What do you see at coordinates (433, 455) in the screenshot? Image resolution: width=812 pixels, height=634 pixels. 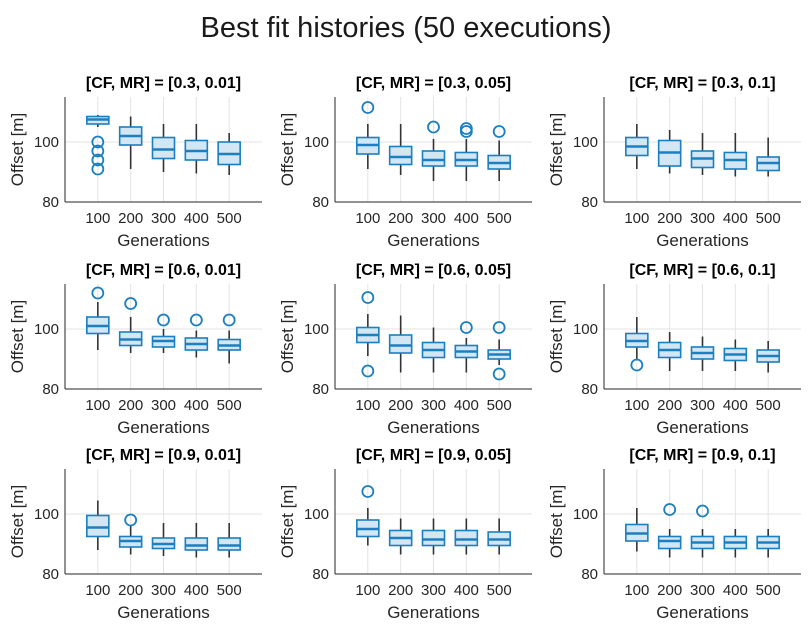 I see `subplot-title: [CF, MR] = [0.9, 0.05]` at bounding box center [433, 455].